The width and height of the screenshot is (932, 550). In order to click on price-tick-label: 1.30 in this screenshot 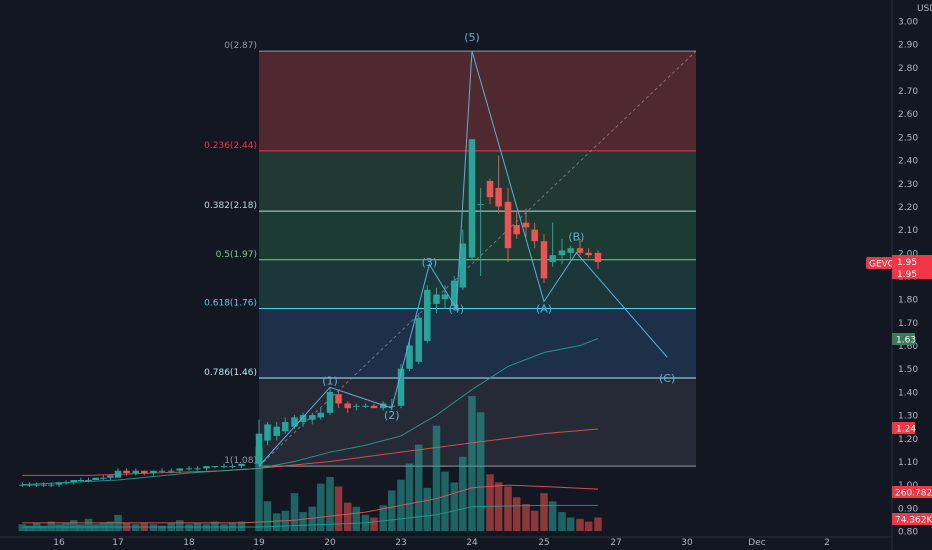, I will do `click(908, 417)`.